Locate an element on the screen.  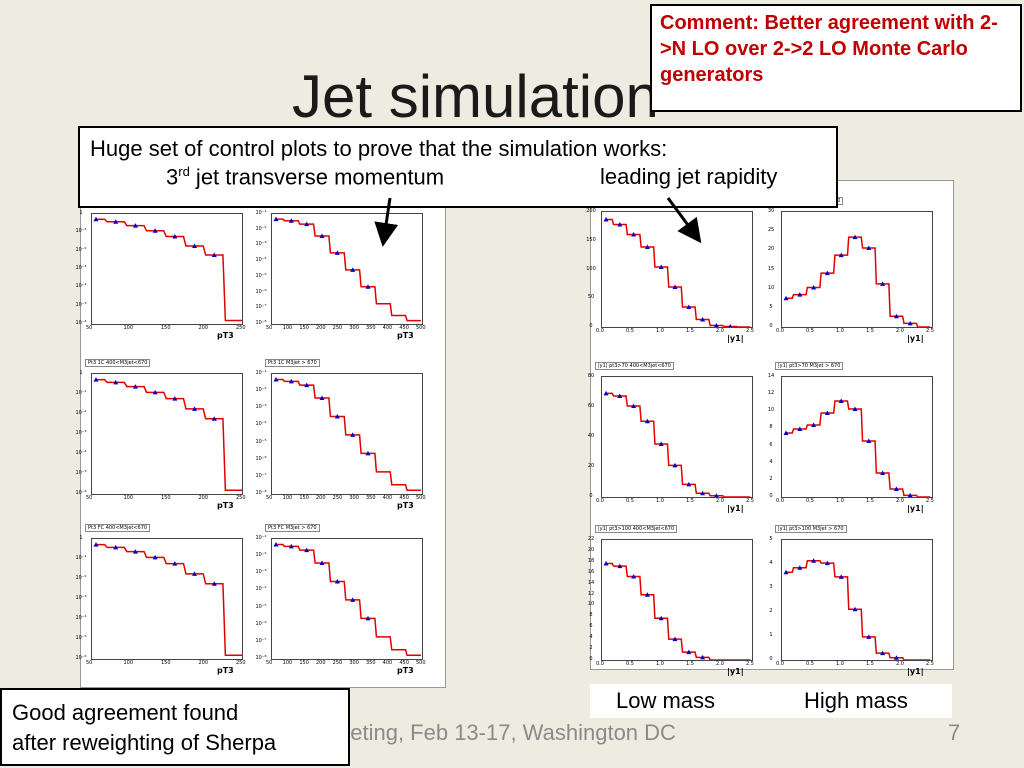
y-tick-label: 6 is located at coordinates (591, 626).